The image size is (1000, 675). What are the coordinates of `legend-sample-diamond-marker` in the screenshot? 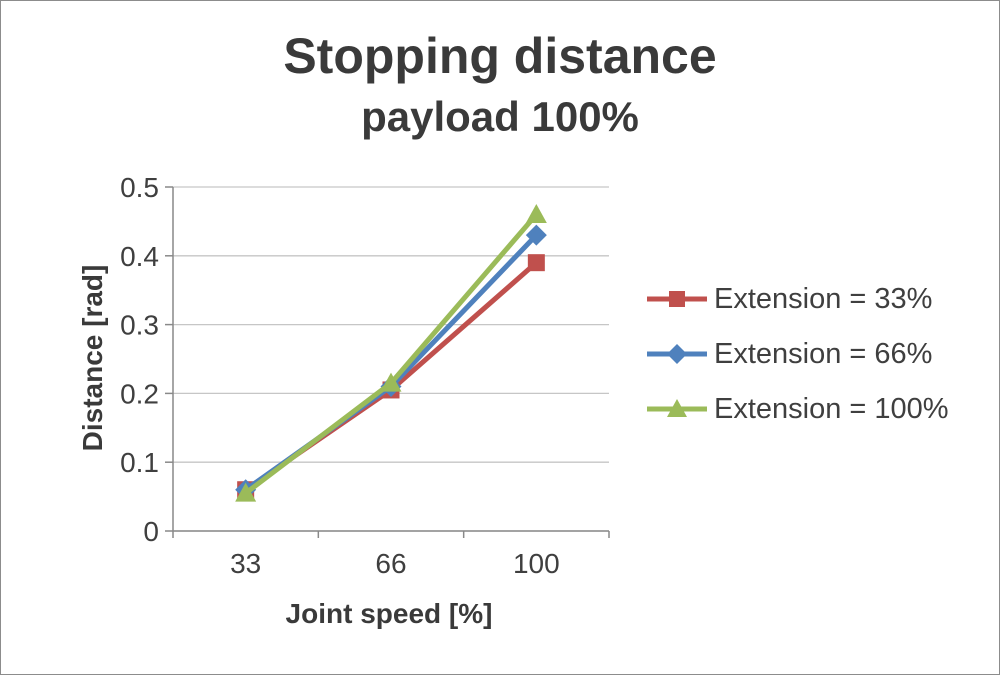 It's located at (677, 354).